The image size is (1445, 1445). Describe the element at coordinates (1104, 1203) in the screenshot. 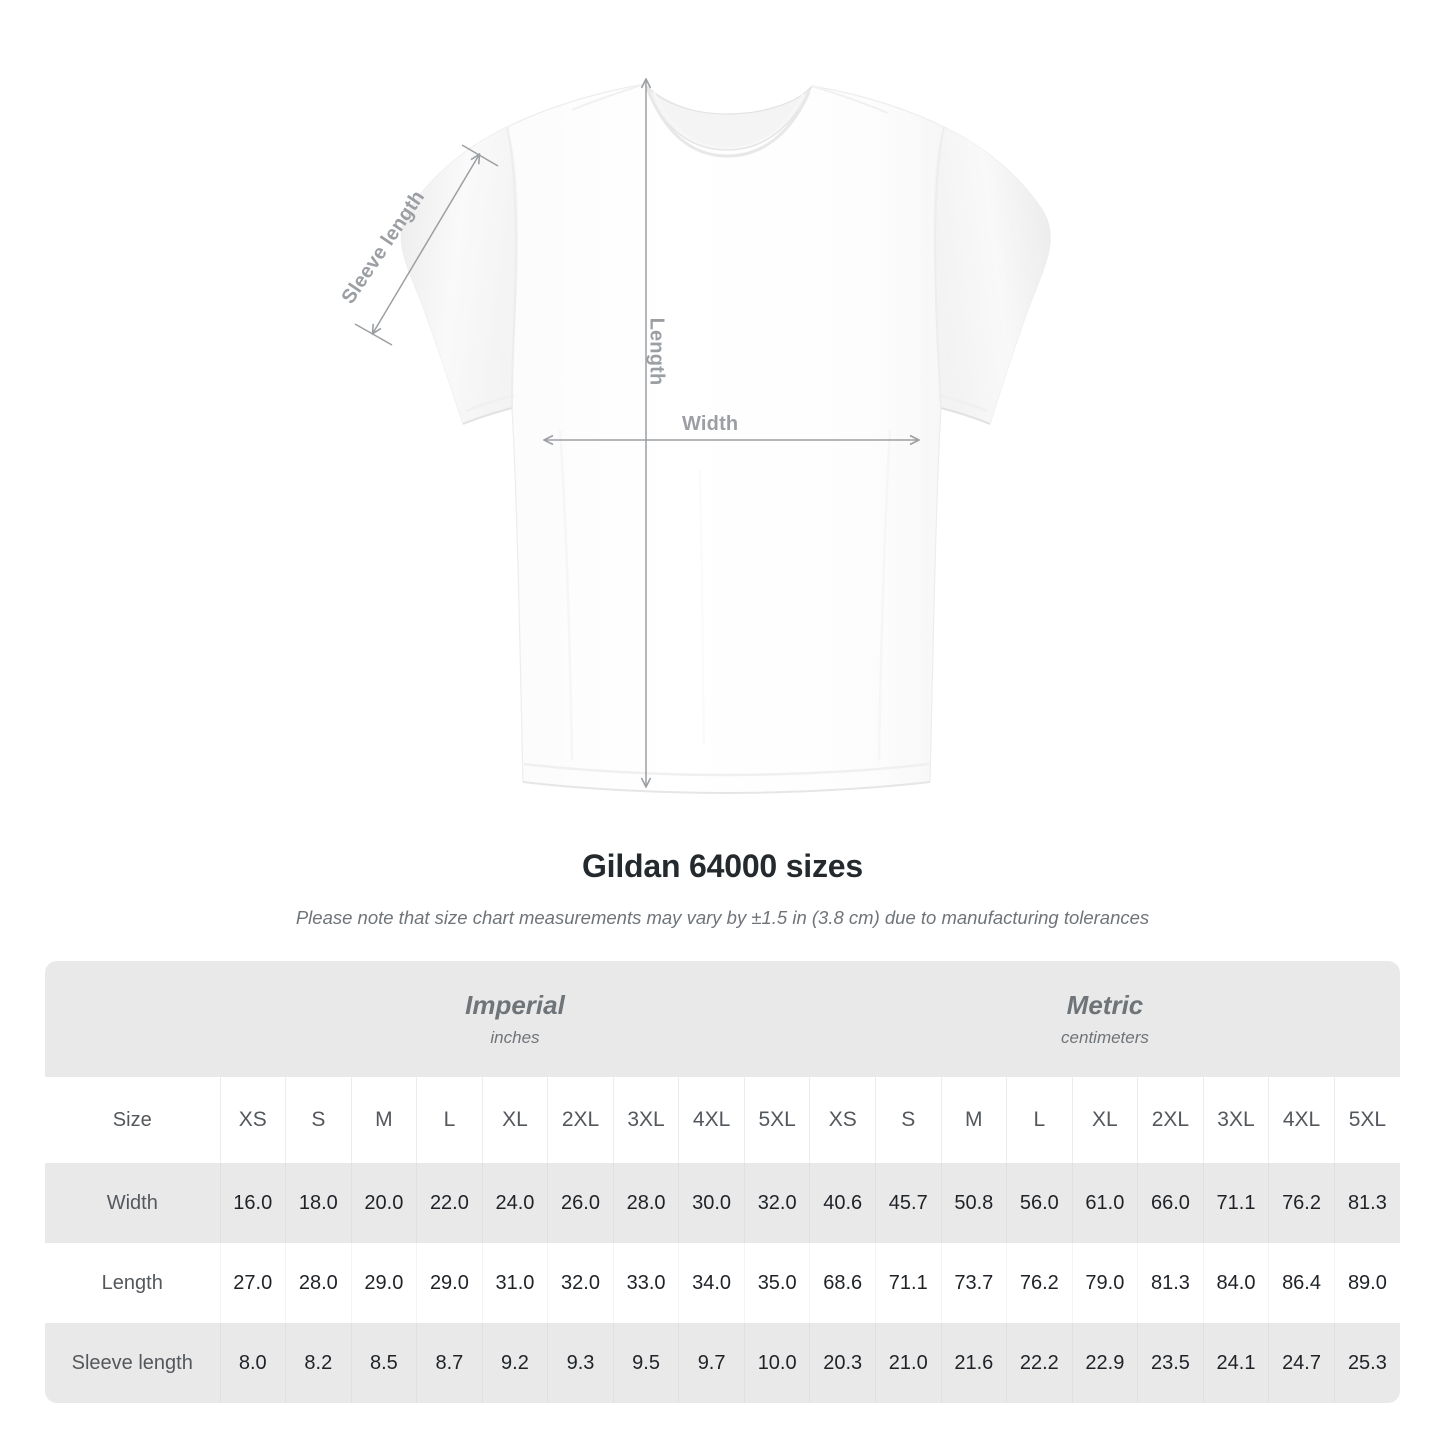

I see `cell: 61.0` at that location.